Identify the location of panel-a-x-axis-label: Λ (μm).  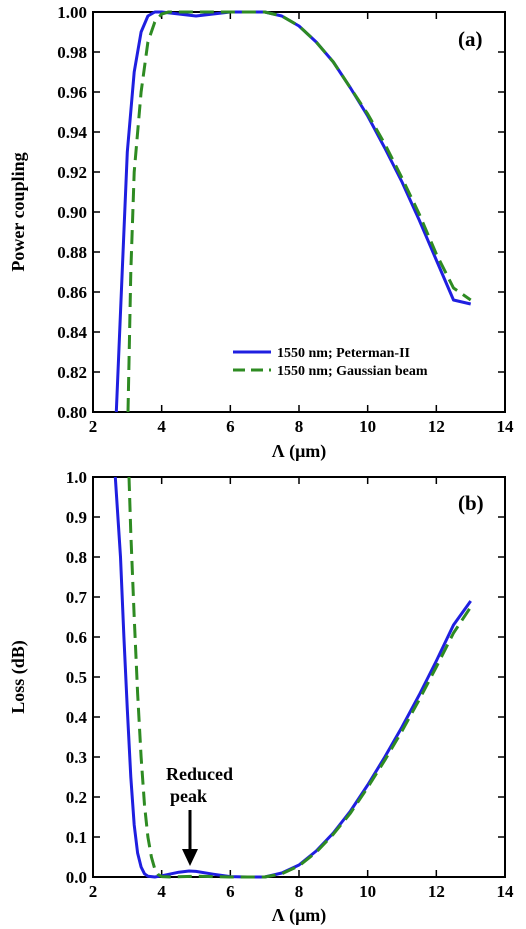
(299, 451).